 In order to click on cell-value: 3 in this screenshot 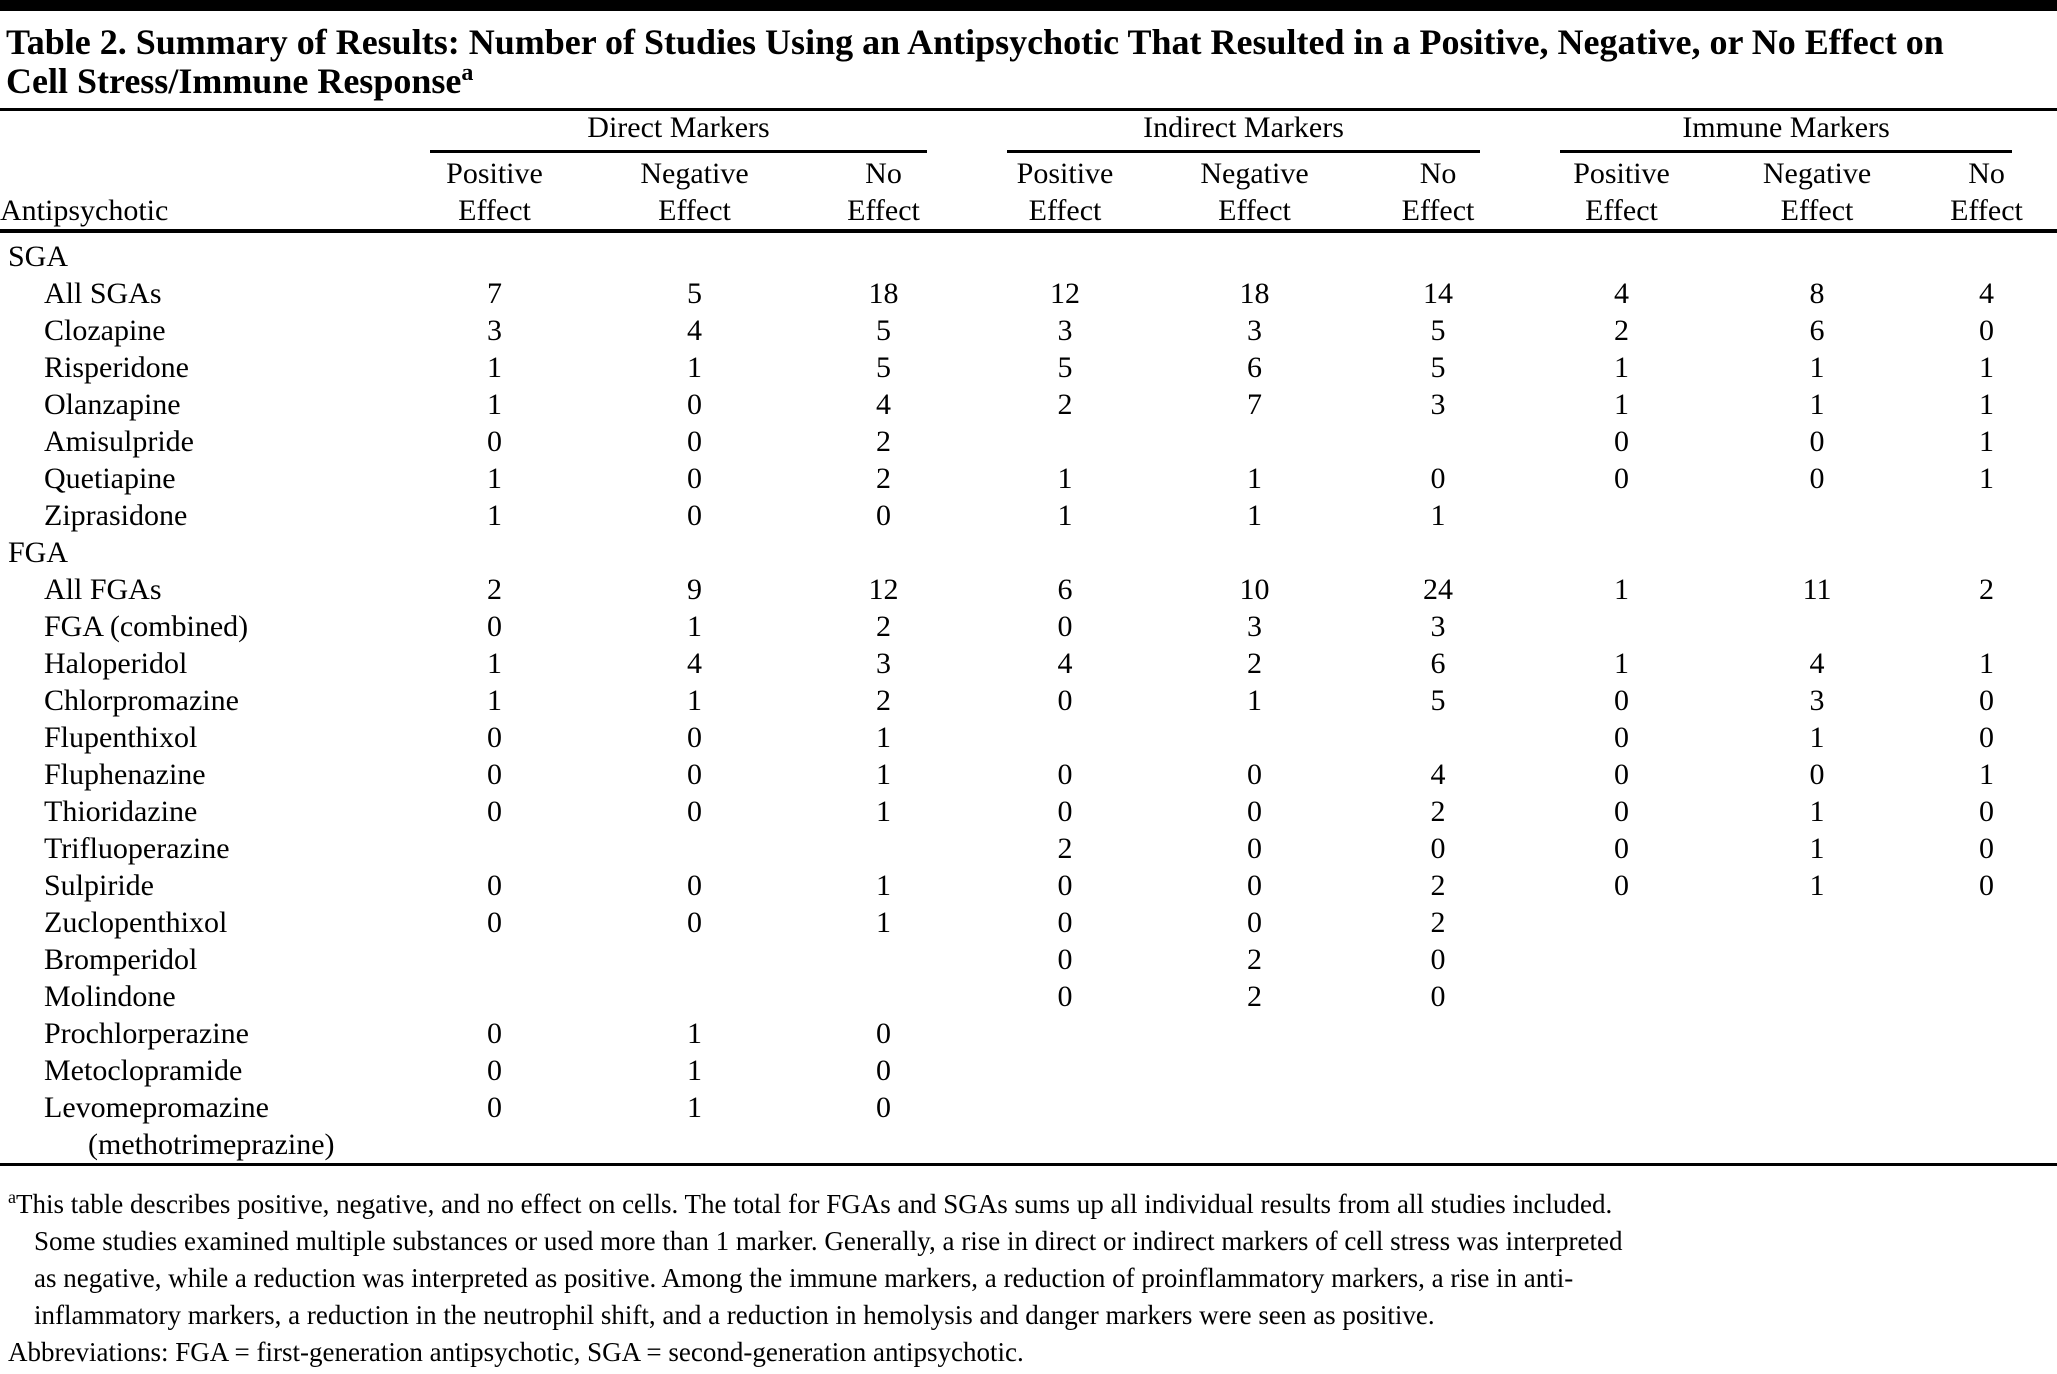, I will do `click(1255, 626)`.